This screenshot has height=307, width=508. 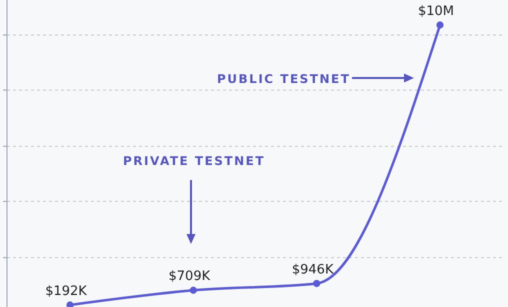 I want to click on data-label: $709K, so click(x=189, y=276).